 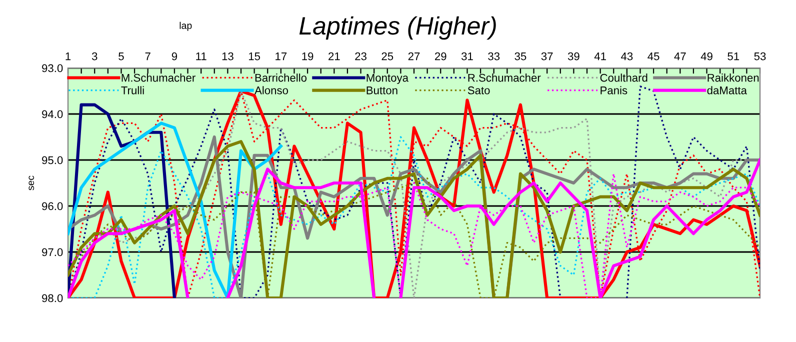 What do you see at coordinates (31, 183) in the screenshot?
I see `y-axis-title: sec` at bounding box center [31, 183].